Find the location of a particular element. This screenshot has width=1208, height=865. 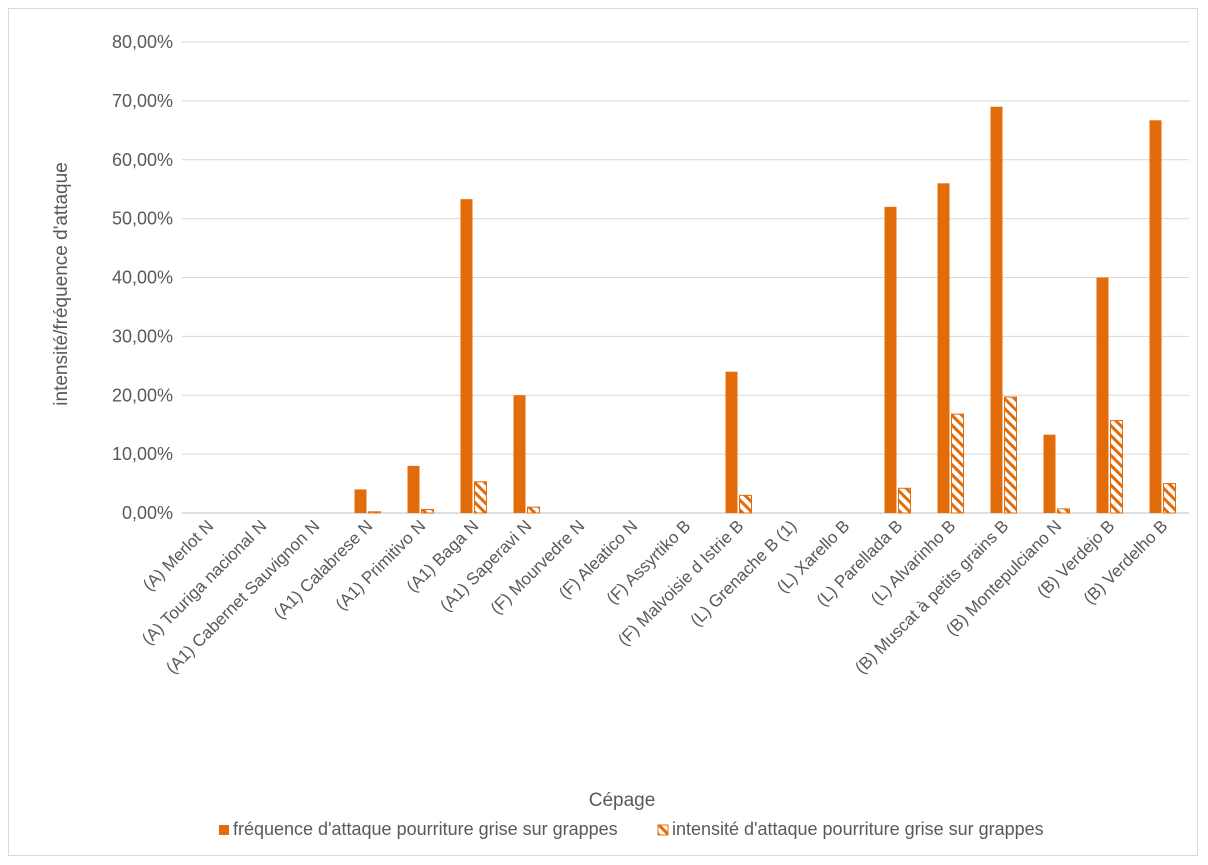

x-tick-label: (A1) Calabrese N is located at coordinates (323, 569).